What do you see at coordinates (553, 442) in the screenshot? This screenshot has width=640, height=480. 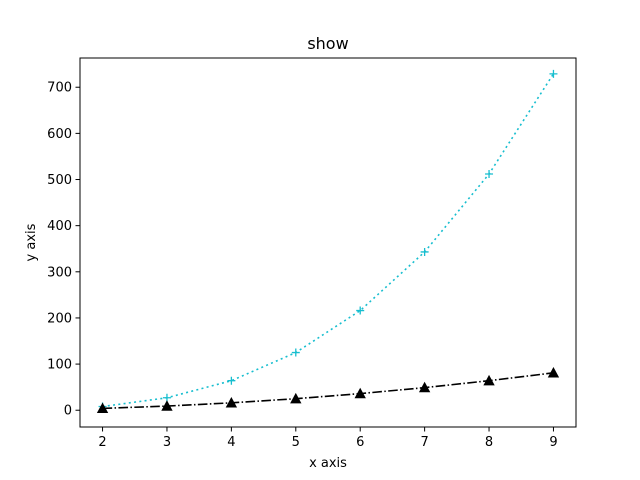 I see `x-tick-label: 9` at bounding box center [553, 442].